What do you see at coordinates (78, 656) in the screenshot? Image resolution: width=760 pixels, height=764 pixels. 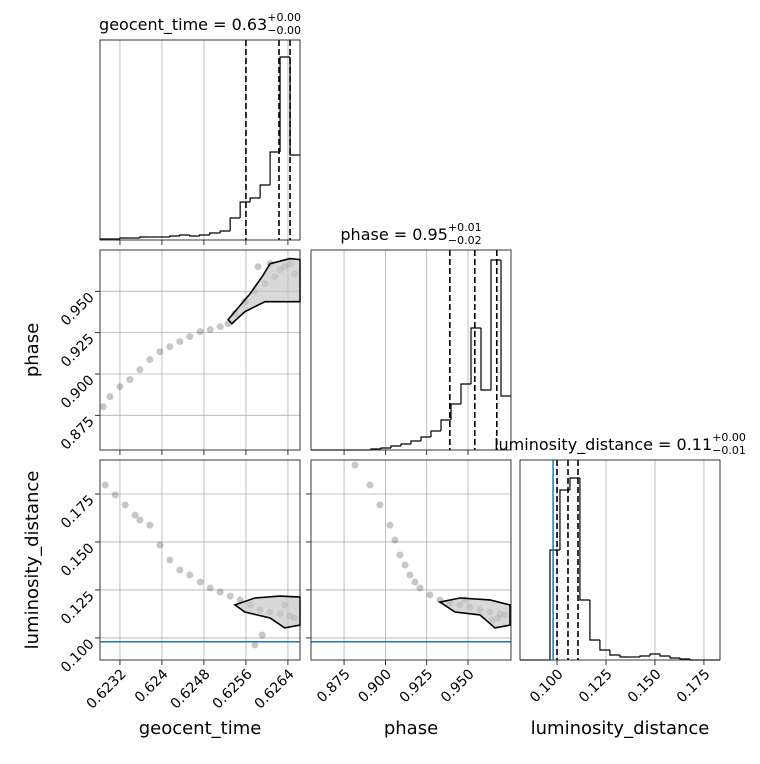 I see `y-tick-label: 0.100` at bounding box center [78, 656].